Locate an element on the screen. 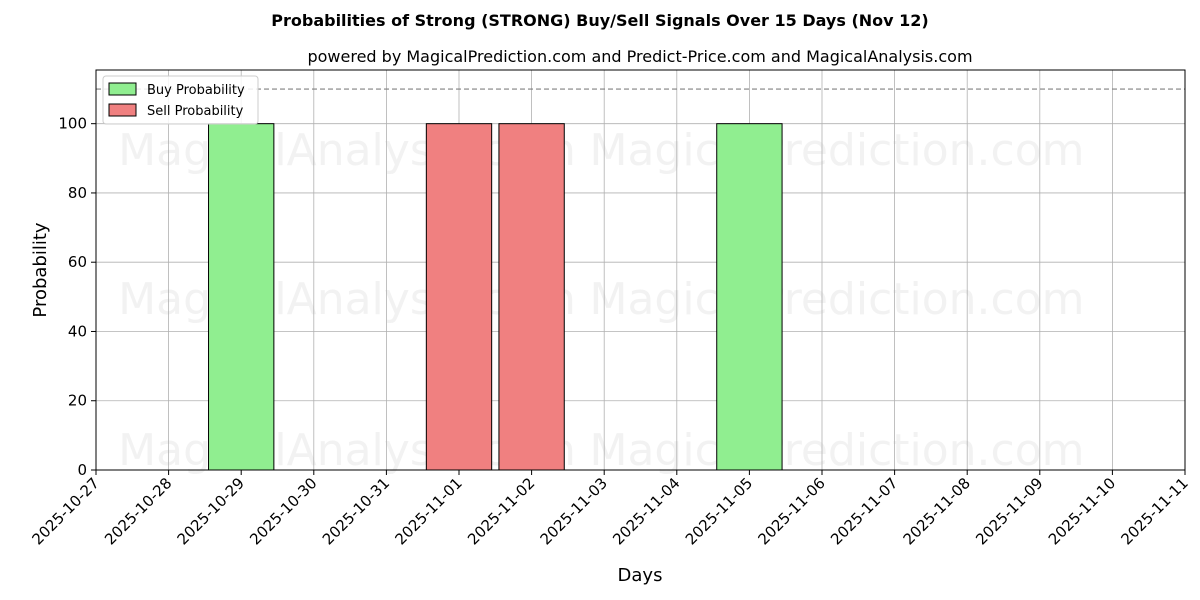 This screenshot has height=600, width=1200. legend-label-sell: Sell Probability is located at coordinates (195, 111).